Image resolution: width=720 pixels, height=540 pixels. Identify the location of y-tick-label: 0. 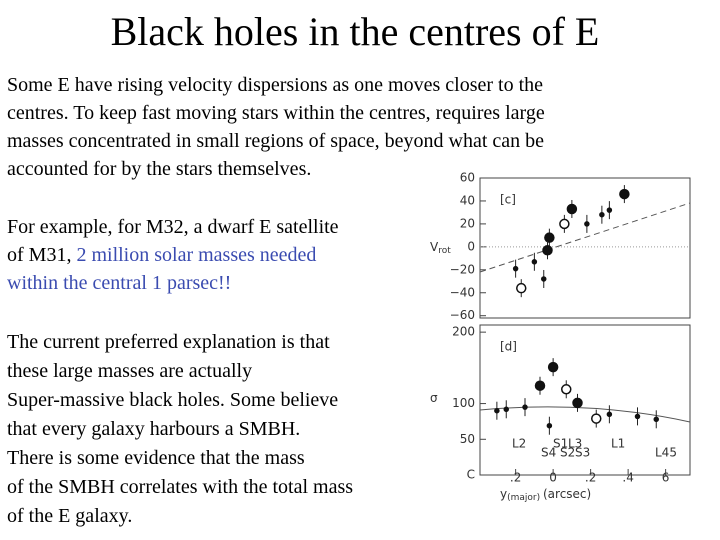
(471, 246).